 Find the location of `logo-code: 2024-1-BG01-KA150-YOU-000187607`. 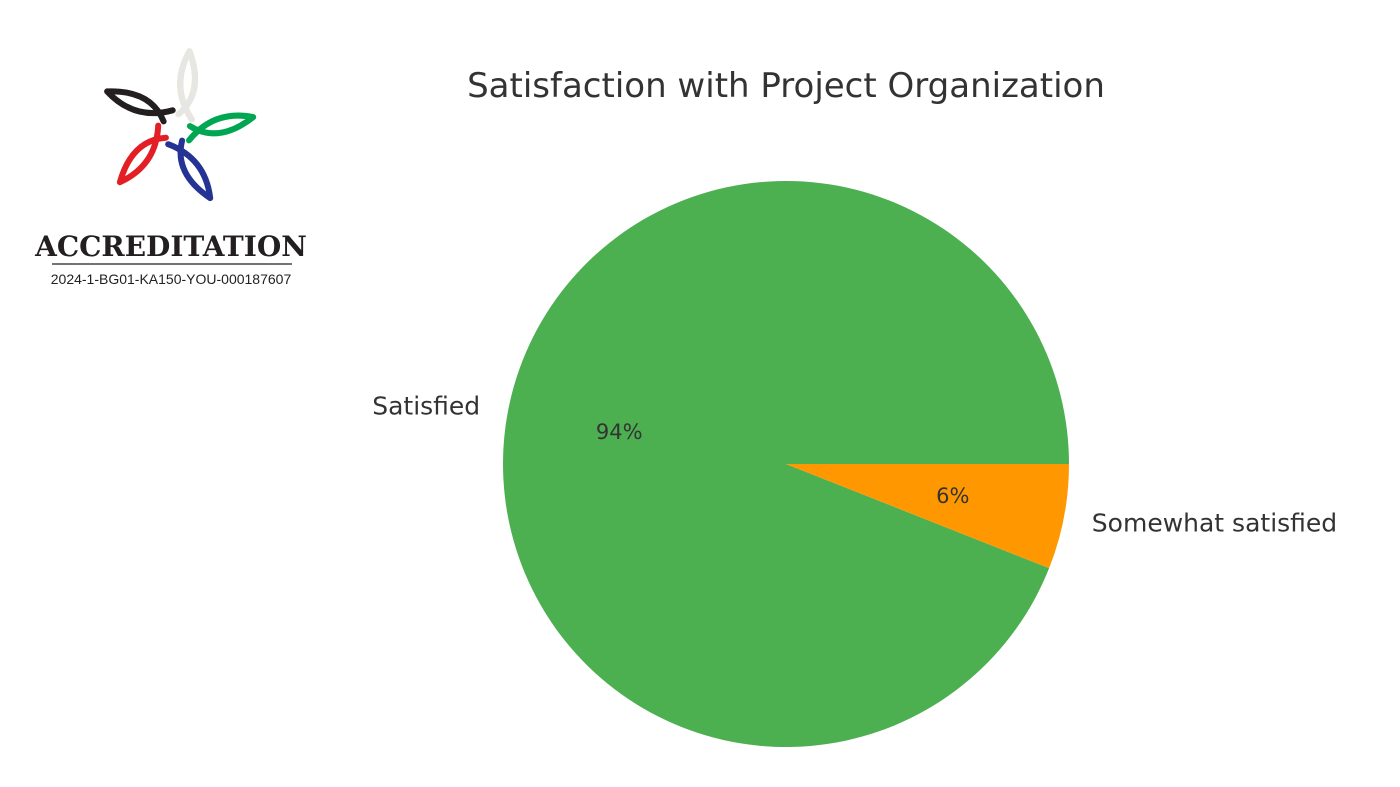

logo-code: 2024-1-BG01-KA150-YOU-000187607 is located at coordinates (171, 279).